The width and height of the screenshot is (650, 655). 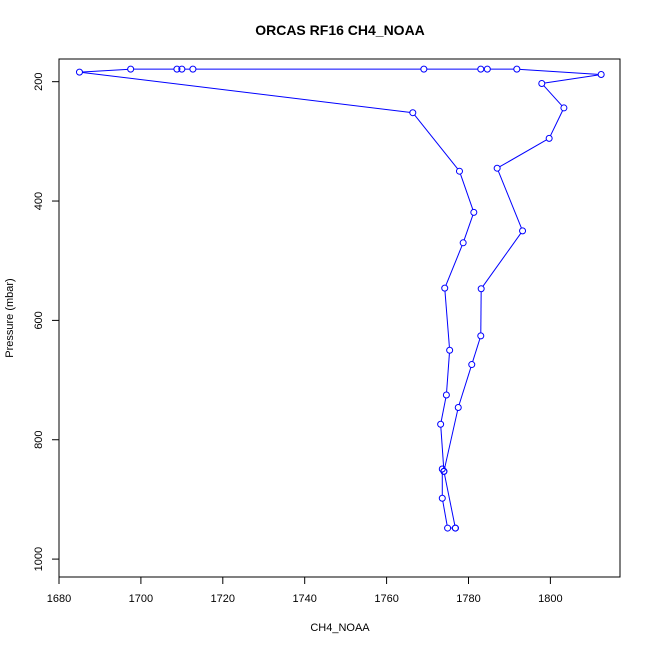 I want to click on y-tick-label: 200, so click(x=39, y=81).